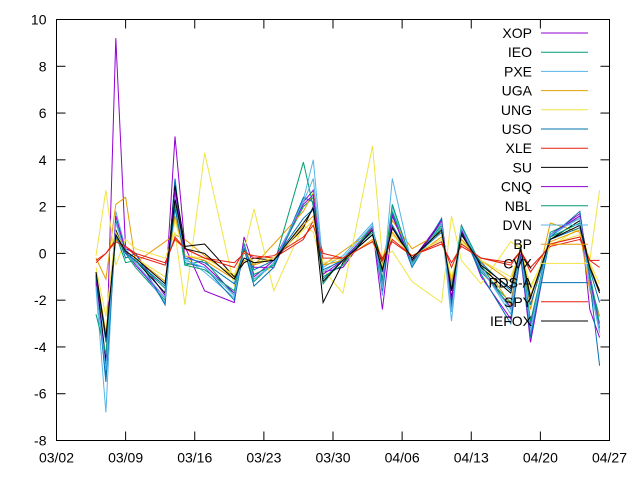 Image resolution: width=640 pixels, height=480 pixels. Describe the element at coordinates (510, 283) in the screenshot. I see `legend-label: RDS-A` at that location.